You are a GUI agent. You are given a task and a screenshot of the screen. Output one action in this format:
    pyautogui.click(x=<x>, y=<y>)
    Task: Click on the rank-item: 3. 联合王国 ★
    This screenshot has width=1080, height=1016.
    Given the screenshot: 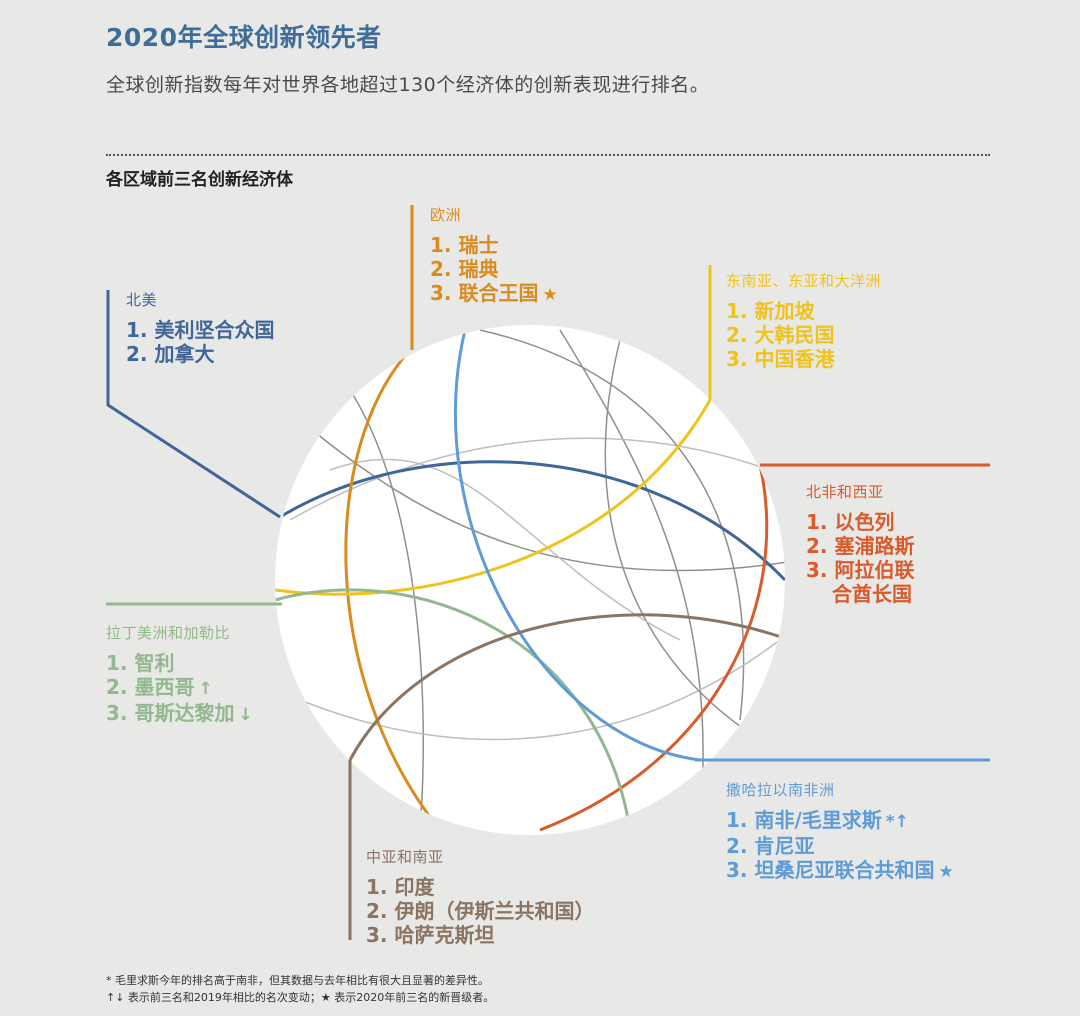 What is the action you would take?
    pyautogui.click(x=494, y=294)
    